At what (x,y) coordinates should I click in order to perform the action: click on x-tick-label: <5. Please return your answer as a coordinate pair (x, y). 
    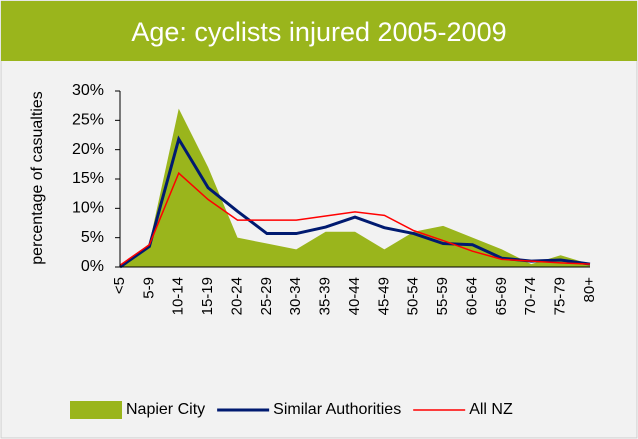
    Looking at the image, I should click on (119, 285).